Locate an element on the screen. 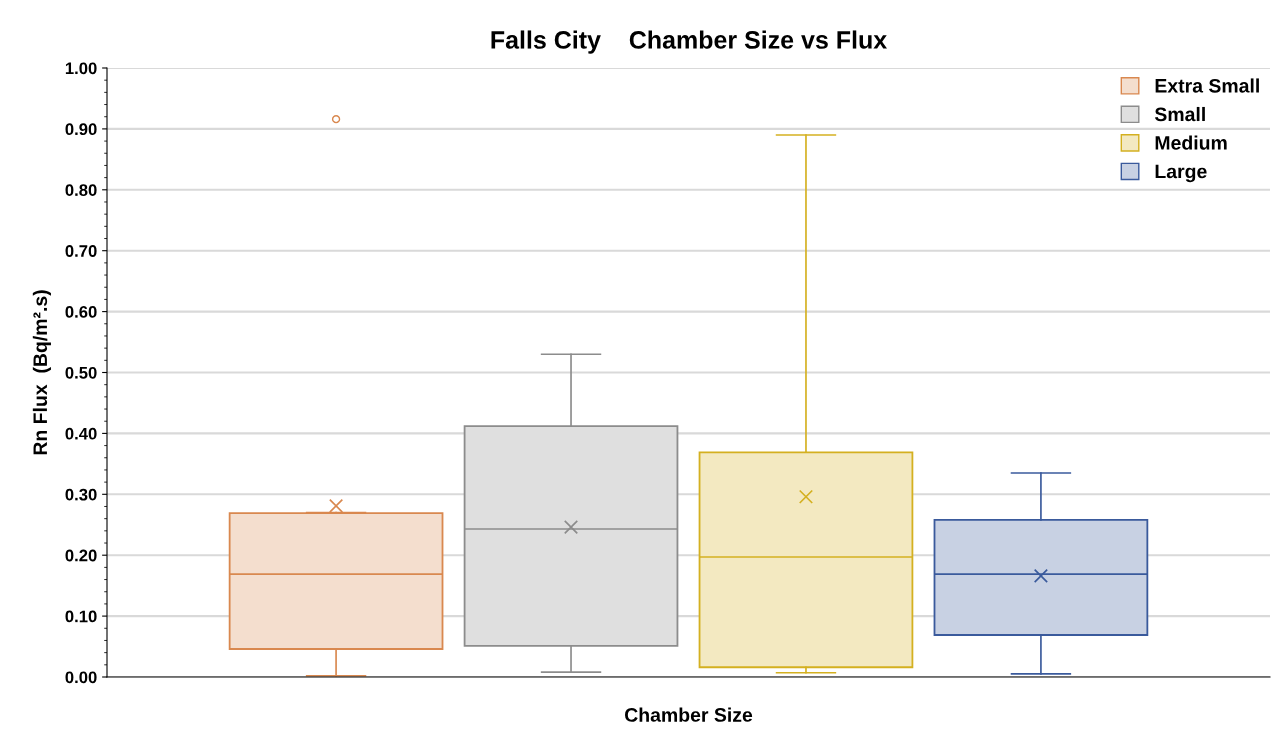 Image resolution: width=1282 pixels, height=736 pixels. y-tick-label: 0.80 is located at coordinates (81, 190).